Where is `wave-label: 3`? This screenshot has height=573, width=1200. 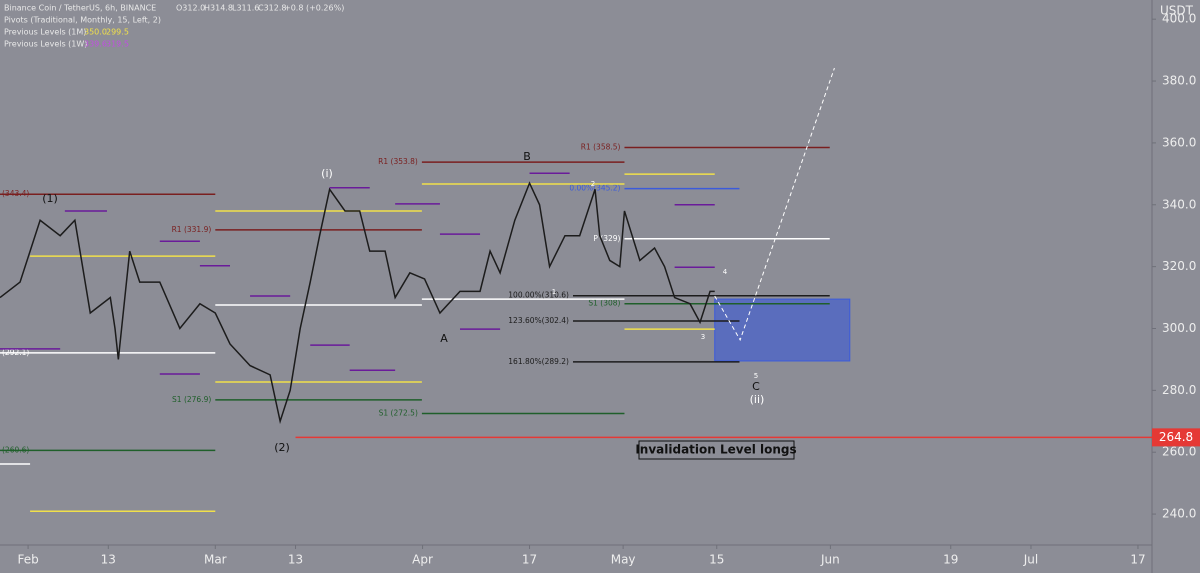
wave-label: 3 is located at coordinates (703, 337).